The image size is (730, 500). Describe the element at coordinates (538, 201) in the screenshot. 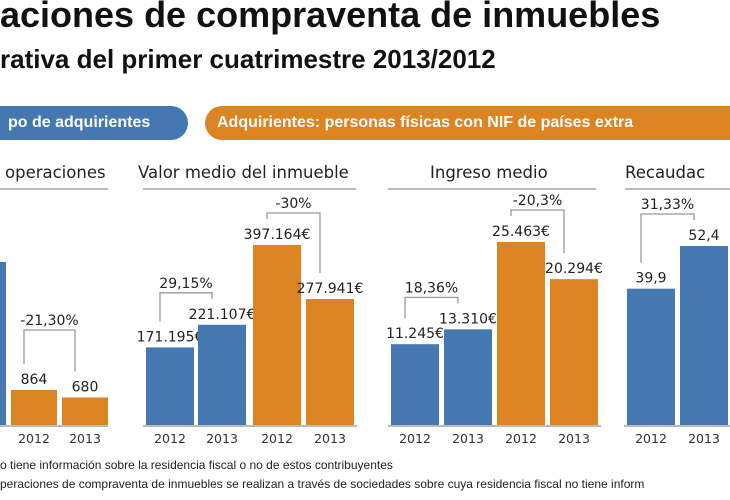

I see `change-label: -20,3%` at that location.